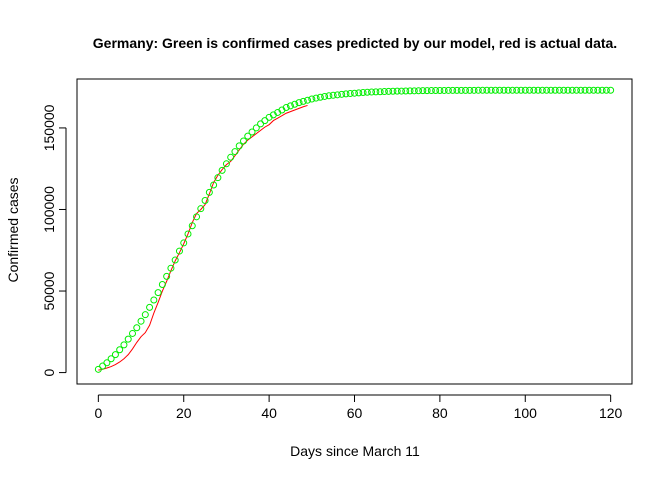  Describe the element at coordinates (526, 413) in the screenshot. I see `x-tick-label: 100` at that location.